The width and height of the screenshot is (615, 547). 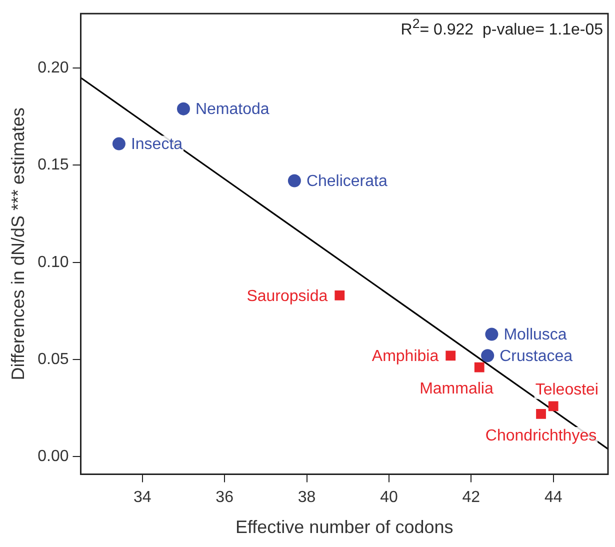 I want to click on x-tick-label: 38, so click(x=307, y=497).